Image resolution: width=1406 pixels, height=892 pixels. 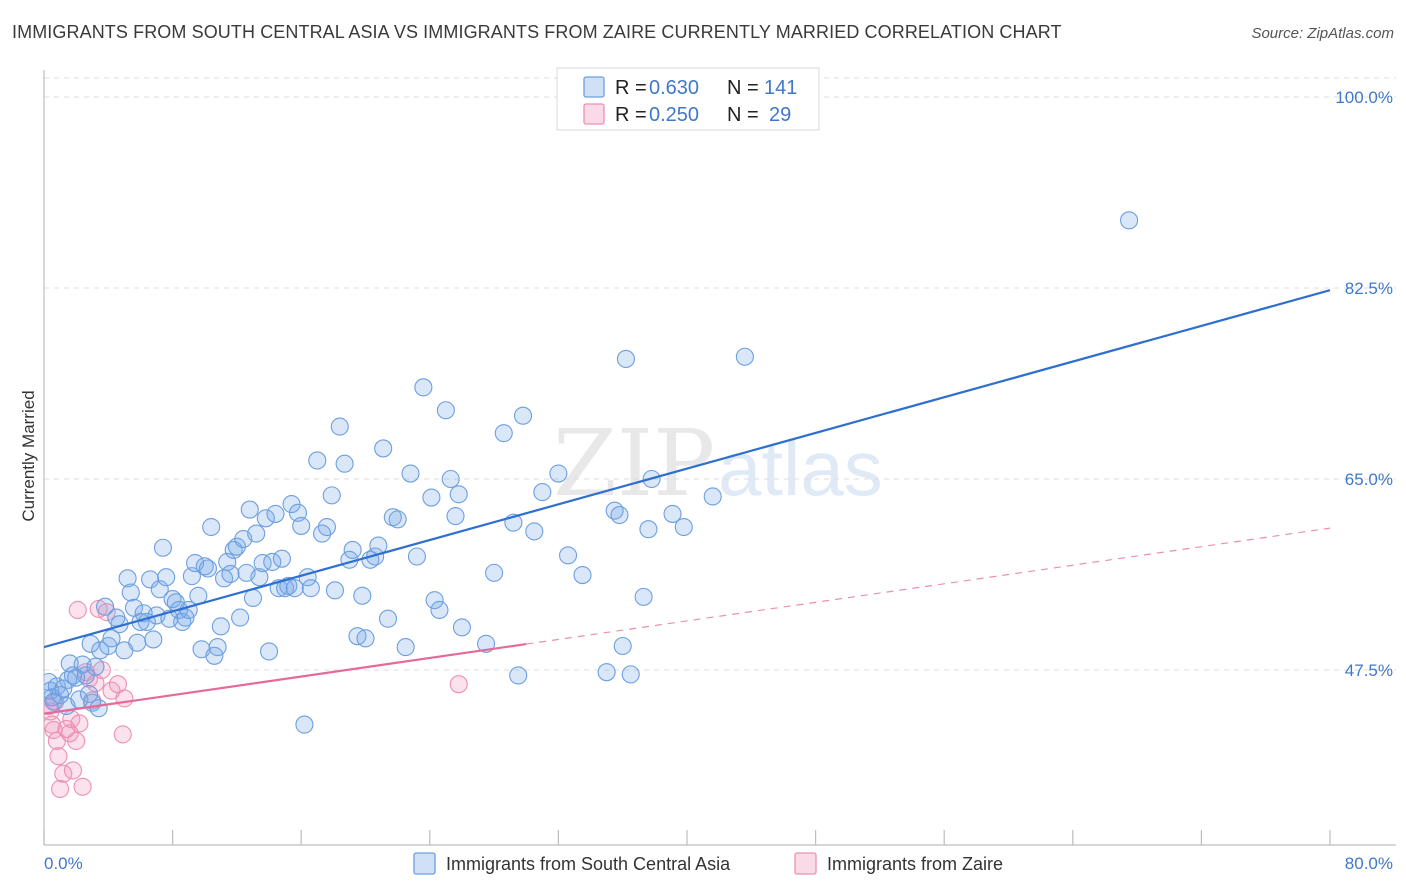 What do you see at coordinates (594, 87) in the screenshot?
I see `legend-swatch-blue` at bounding box center [594, 87].